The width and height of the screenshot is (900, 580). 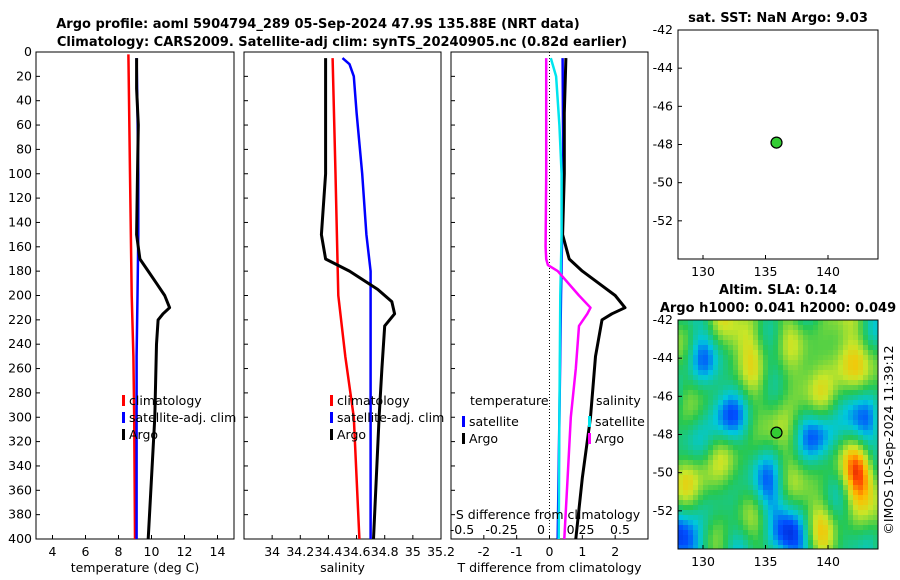 What do you see at coordinates (351, 434) in the screenshot?
I see `salinity-legend-label: Argo` at bounding box center [351, 434].